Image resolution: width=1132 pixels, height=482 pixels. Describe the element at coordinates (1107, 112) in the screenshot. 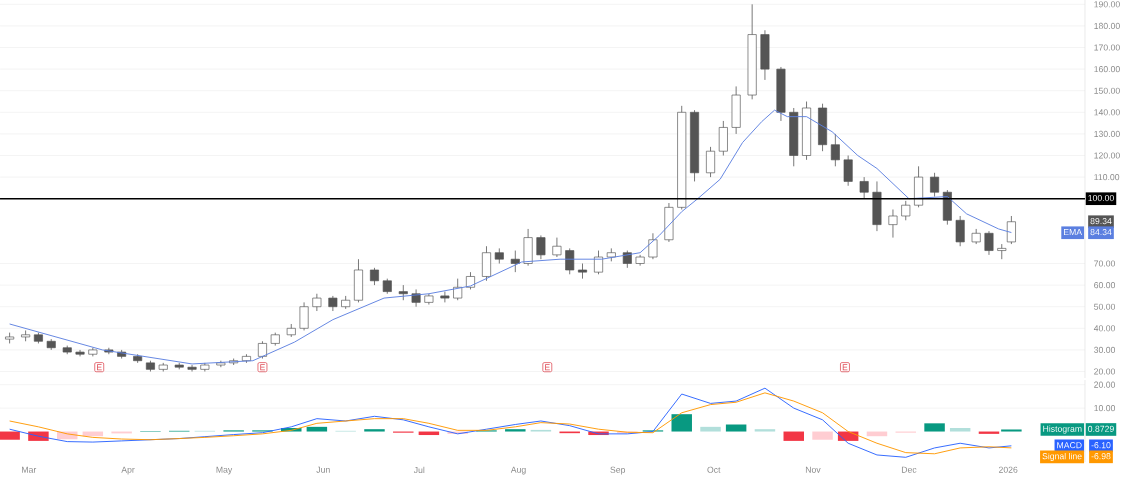

I see `y-tick-label: 140.00` at that location.